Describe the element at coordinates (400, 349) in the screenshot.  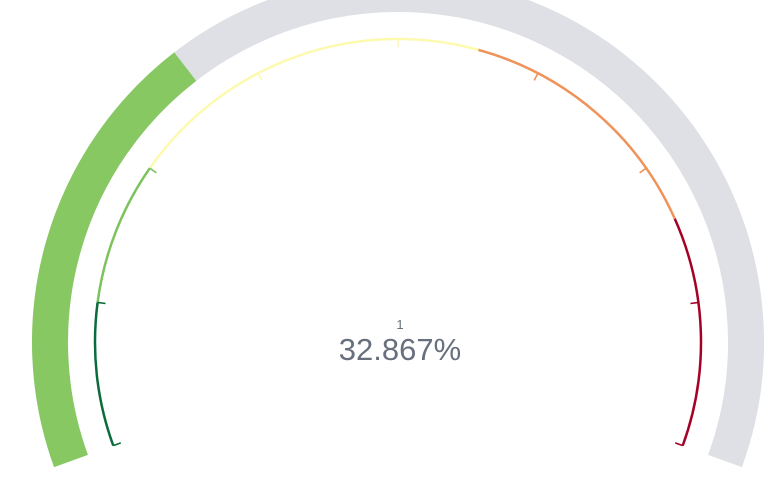
I see `gauge-value-text: 32.867%` at that location.